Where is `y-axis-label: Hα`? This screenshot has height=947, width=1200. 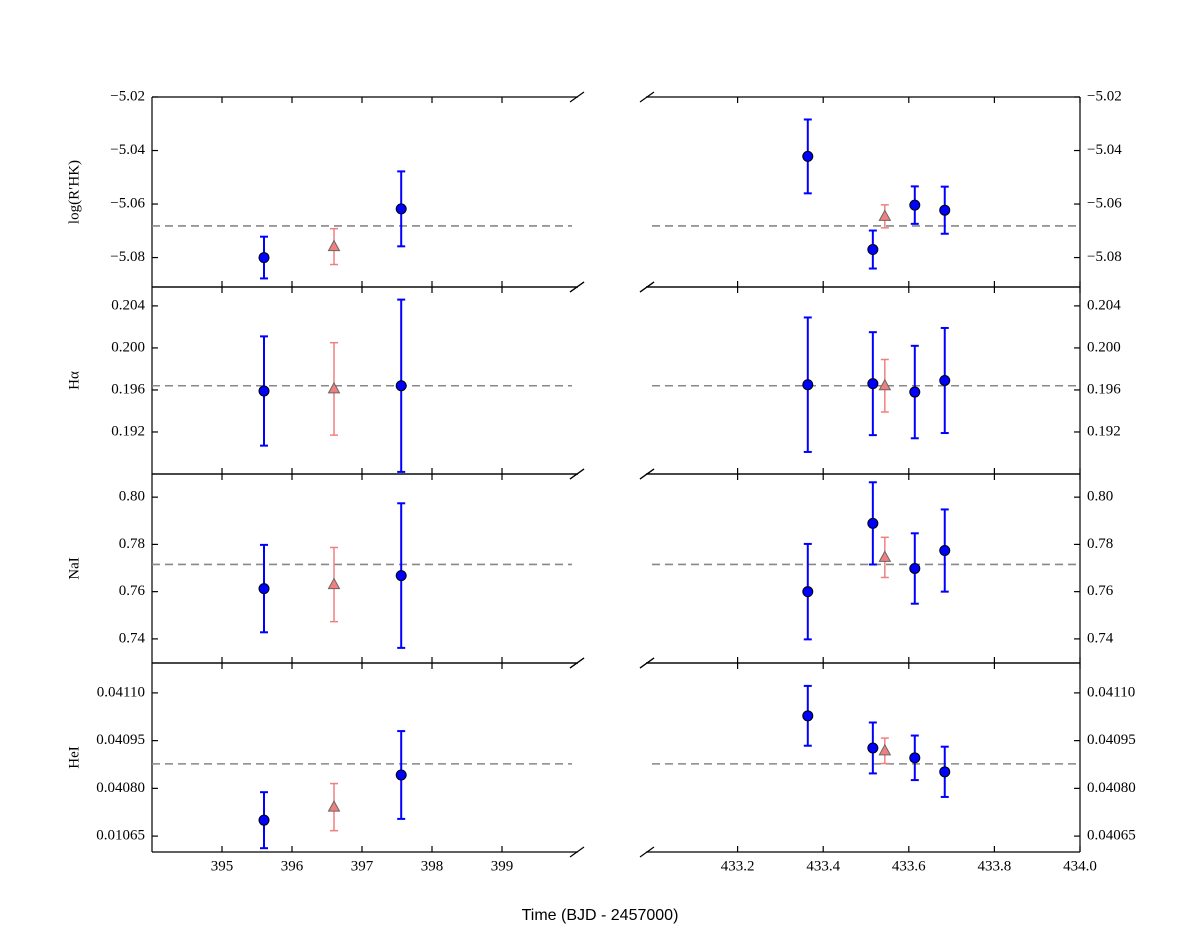 y-axis-label: Hα is located at coordinates (74, 380).